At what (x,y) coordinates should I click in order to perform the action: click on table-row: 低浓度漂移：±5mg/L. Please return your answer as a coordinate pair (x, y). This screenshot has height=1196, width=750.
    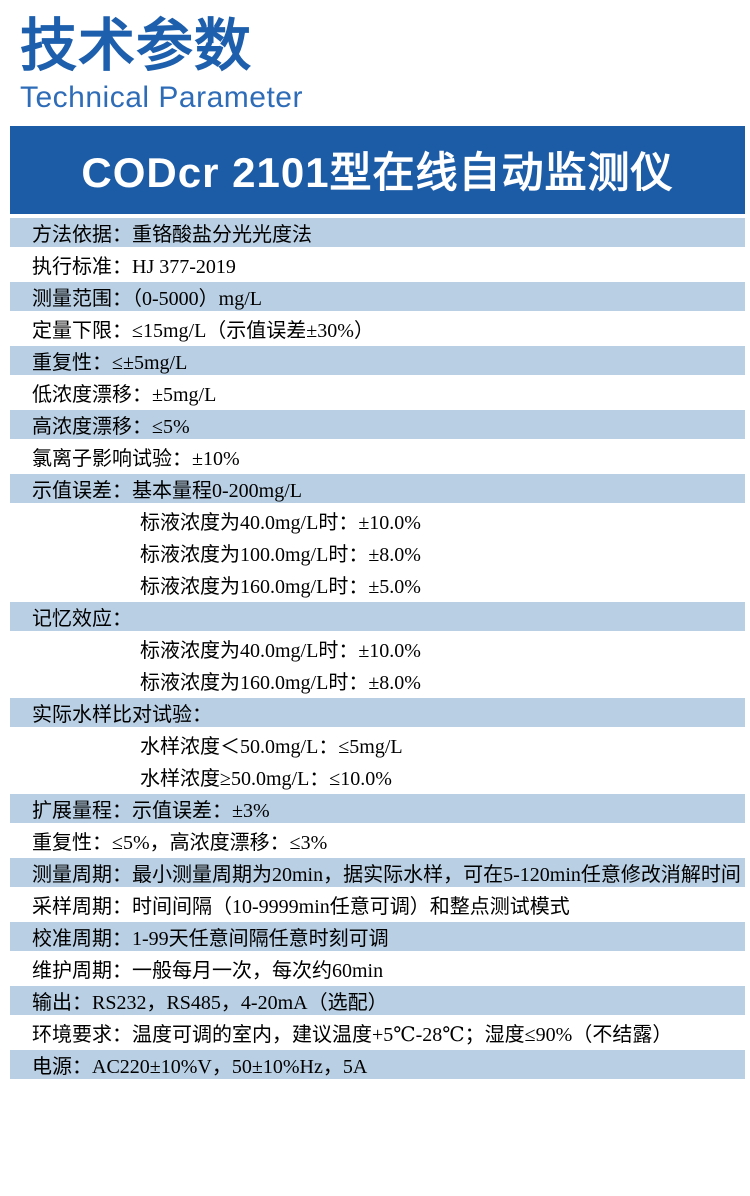
    Looking at the image, I should click on (377, 392).